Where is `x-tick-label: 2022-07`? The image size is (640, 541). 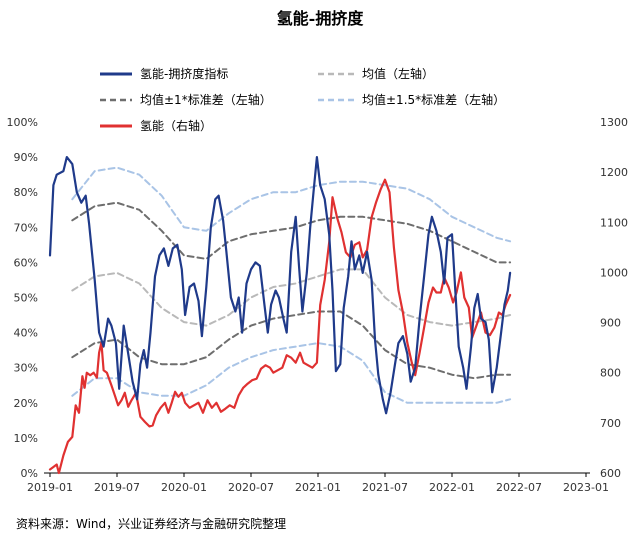
x-tick-label: 2022-07 is located at coordinates (519, 487).